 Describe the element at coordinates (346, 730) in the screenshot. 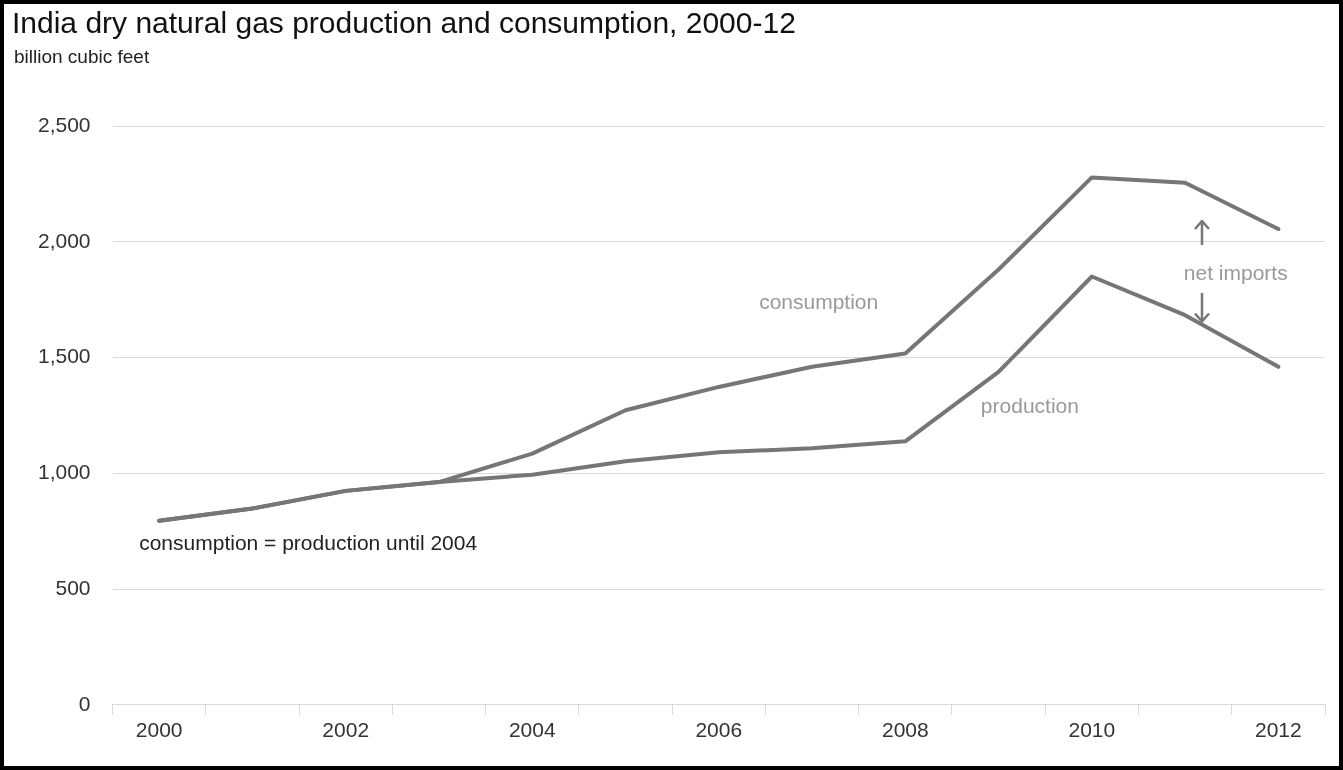

I see `x-tick-label: 2002` at that location.